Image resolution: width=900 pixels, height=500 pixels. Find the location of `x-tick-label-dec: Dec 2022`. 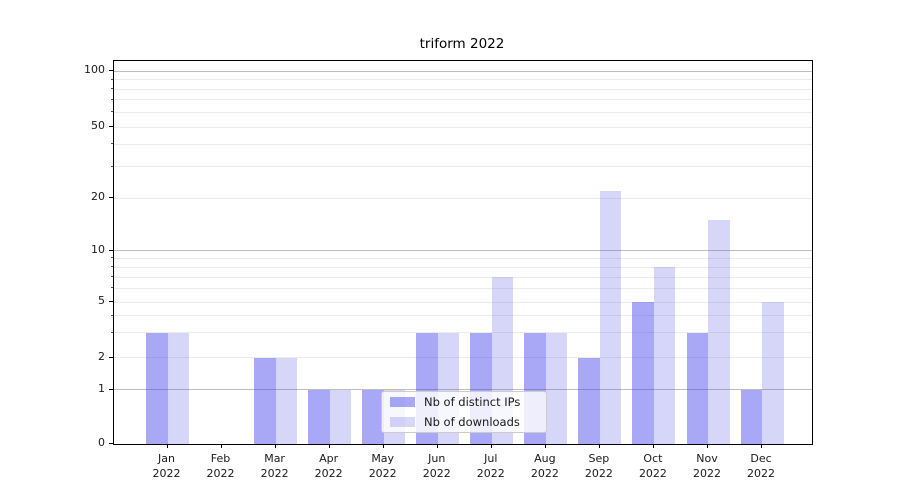

x-tick-label-dec: Dec 2022 is located at coordinates (761, 466).